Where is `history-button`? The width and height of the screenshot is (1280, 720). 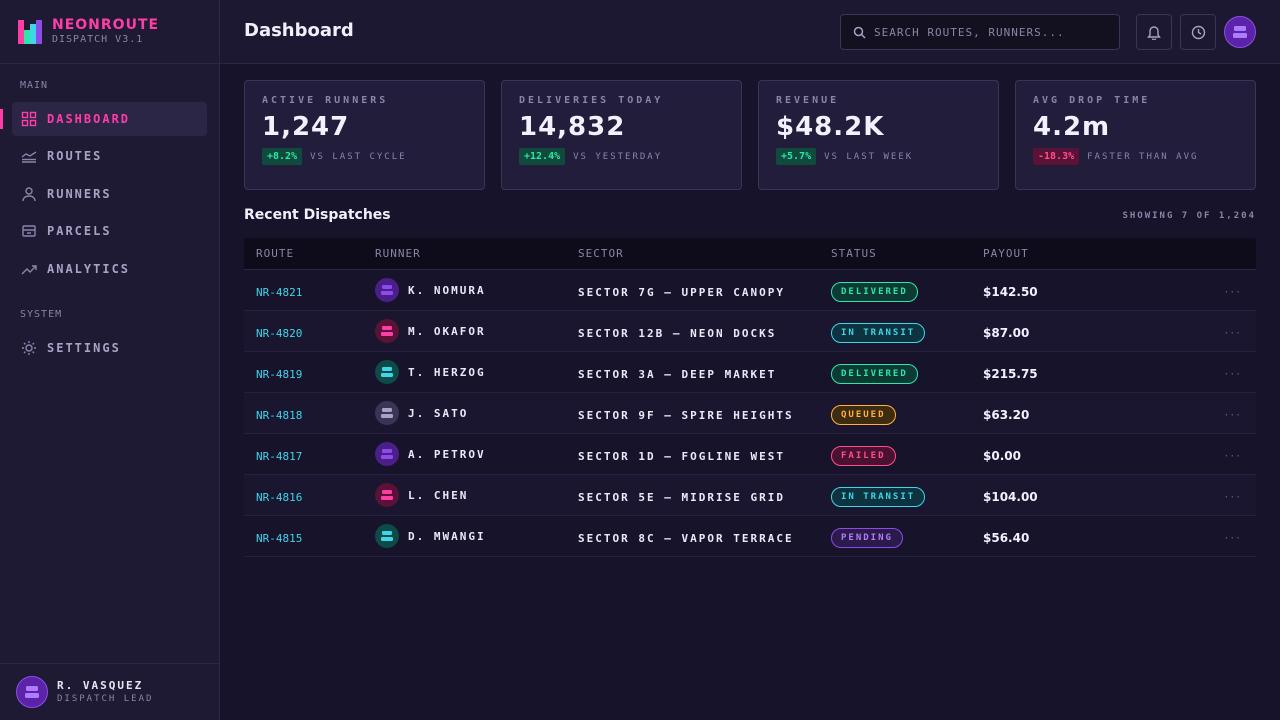 history-button is located at coordinates (1198, 32).